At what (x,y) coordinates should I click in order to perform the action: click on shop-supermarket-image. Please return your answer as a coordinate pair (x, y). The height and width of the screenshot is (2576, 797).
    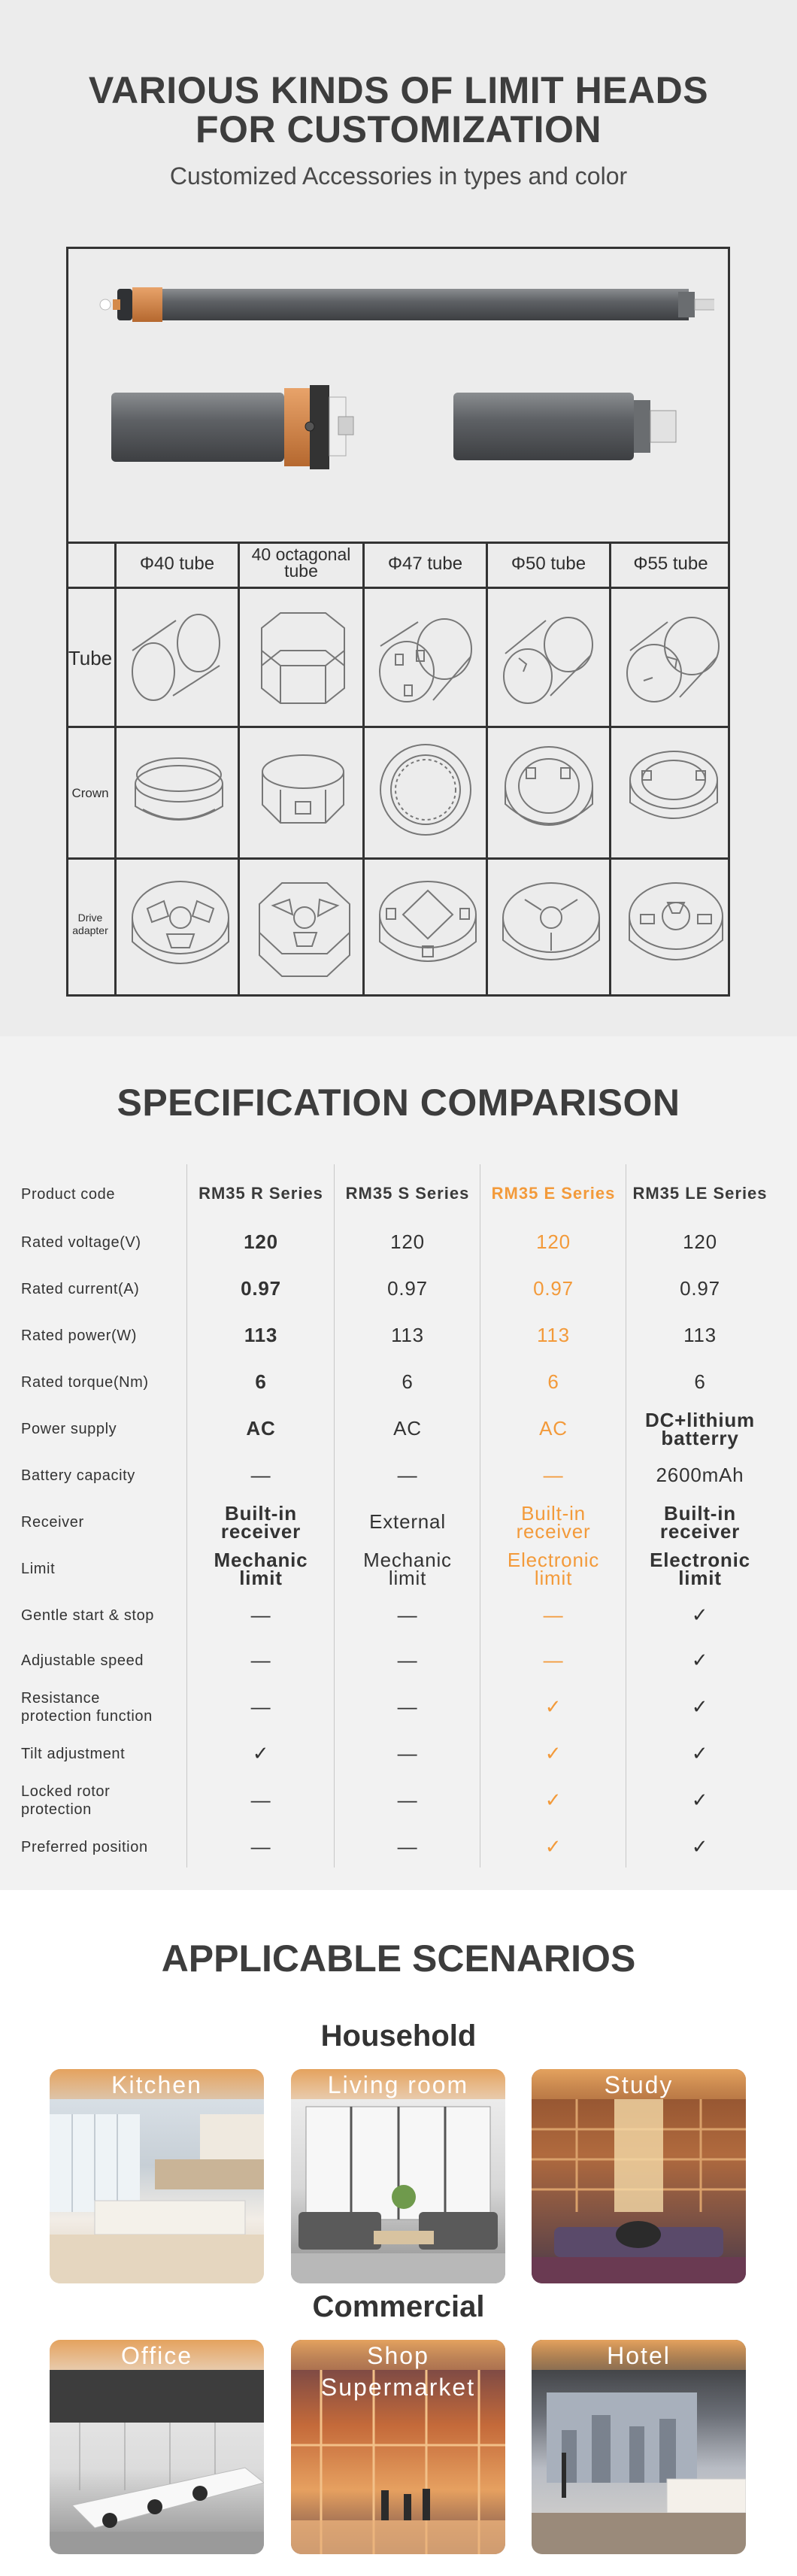
    Looking at the image, I should click on (398, 2462).